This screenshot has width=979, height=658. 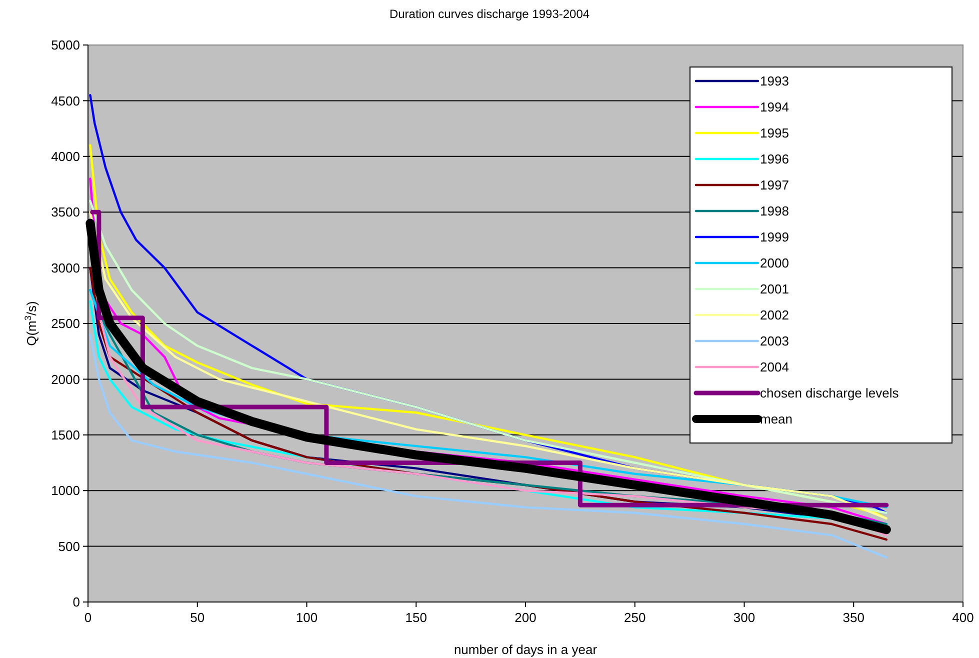 I want to click on x-tick-label: 50, so click(x=197, y=617).